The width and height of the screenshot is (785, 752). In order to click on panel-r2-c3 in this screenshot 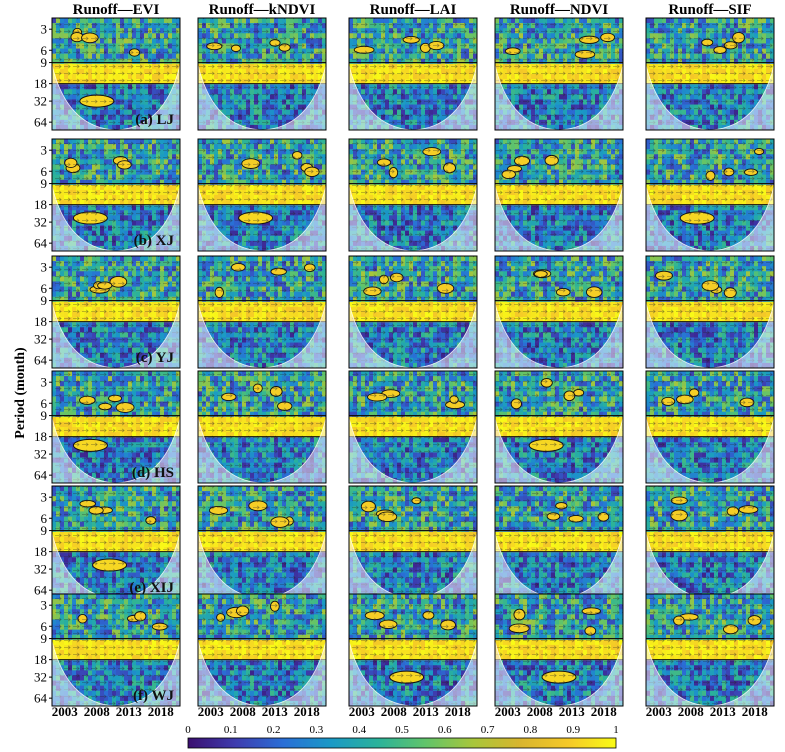, I will do `click(413, 195)`.